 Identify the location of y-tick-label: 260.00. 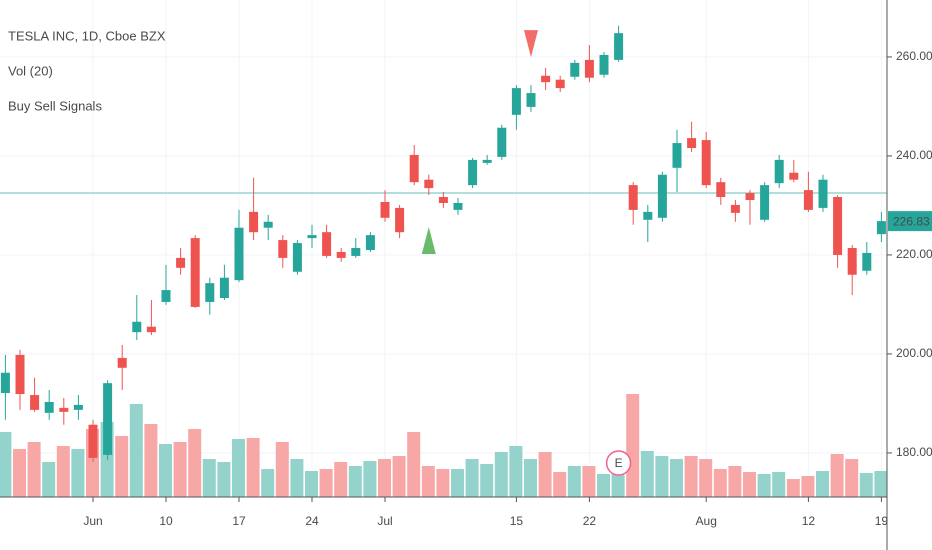
(914, 56).